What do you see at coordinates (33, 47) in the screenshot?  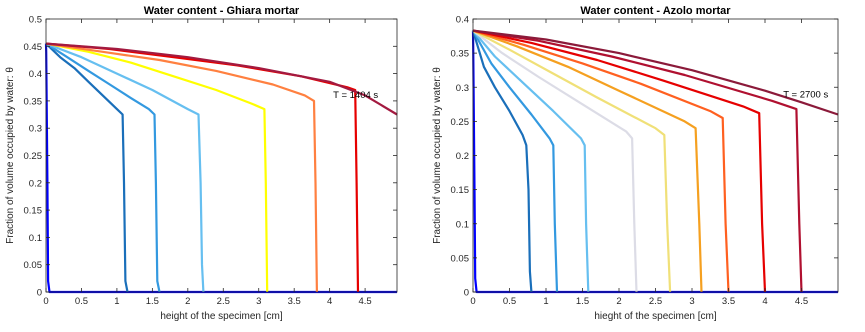 I see `y-tick-label: 0.45` at bounding box center [33, 47].